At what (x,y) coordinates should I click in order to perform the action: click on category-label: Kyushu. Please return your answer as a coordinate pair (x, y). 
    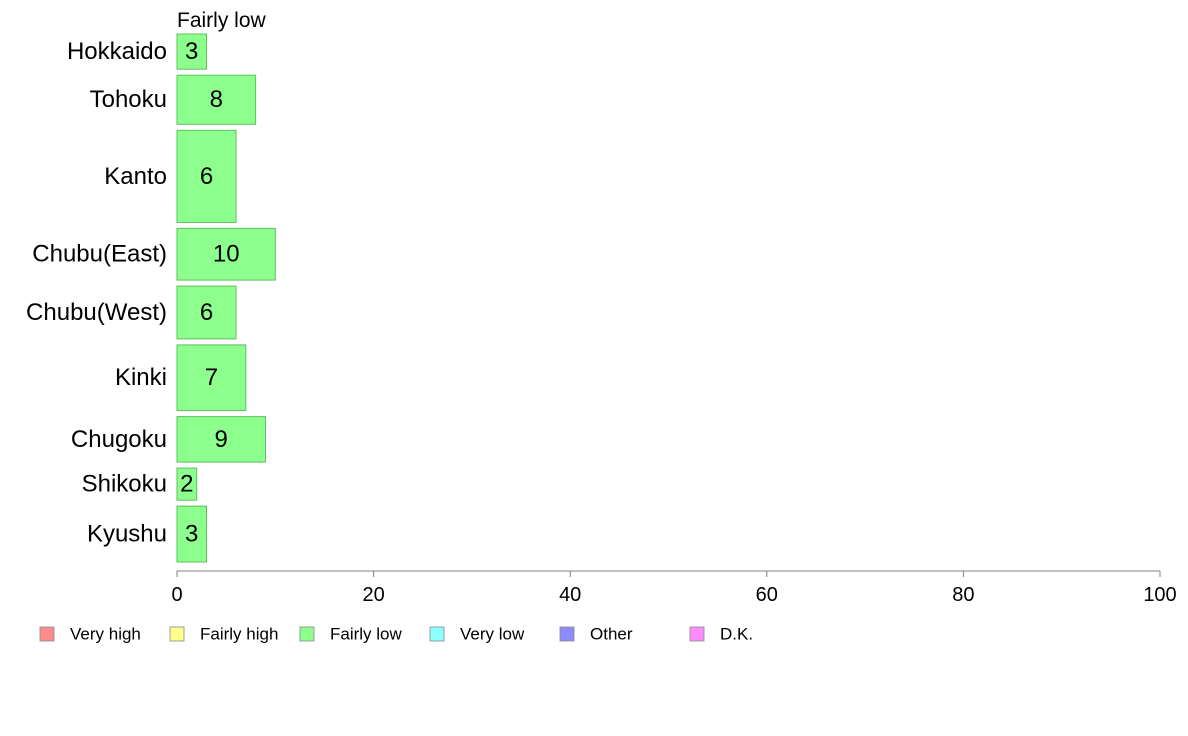
    Looking at the image, I should click on (127, 534).